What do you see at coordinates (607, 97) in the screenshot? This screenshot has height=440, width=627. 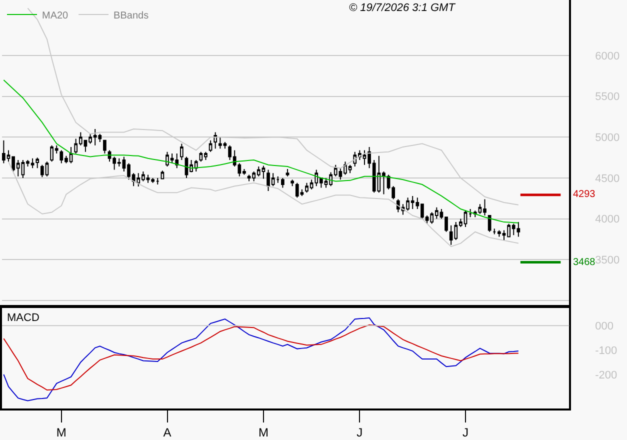 I see `y-tick-label: 5500` at bounding box center [607, 97].